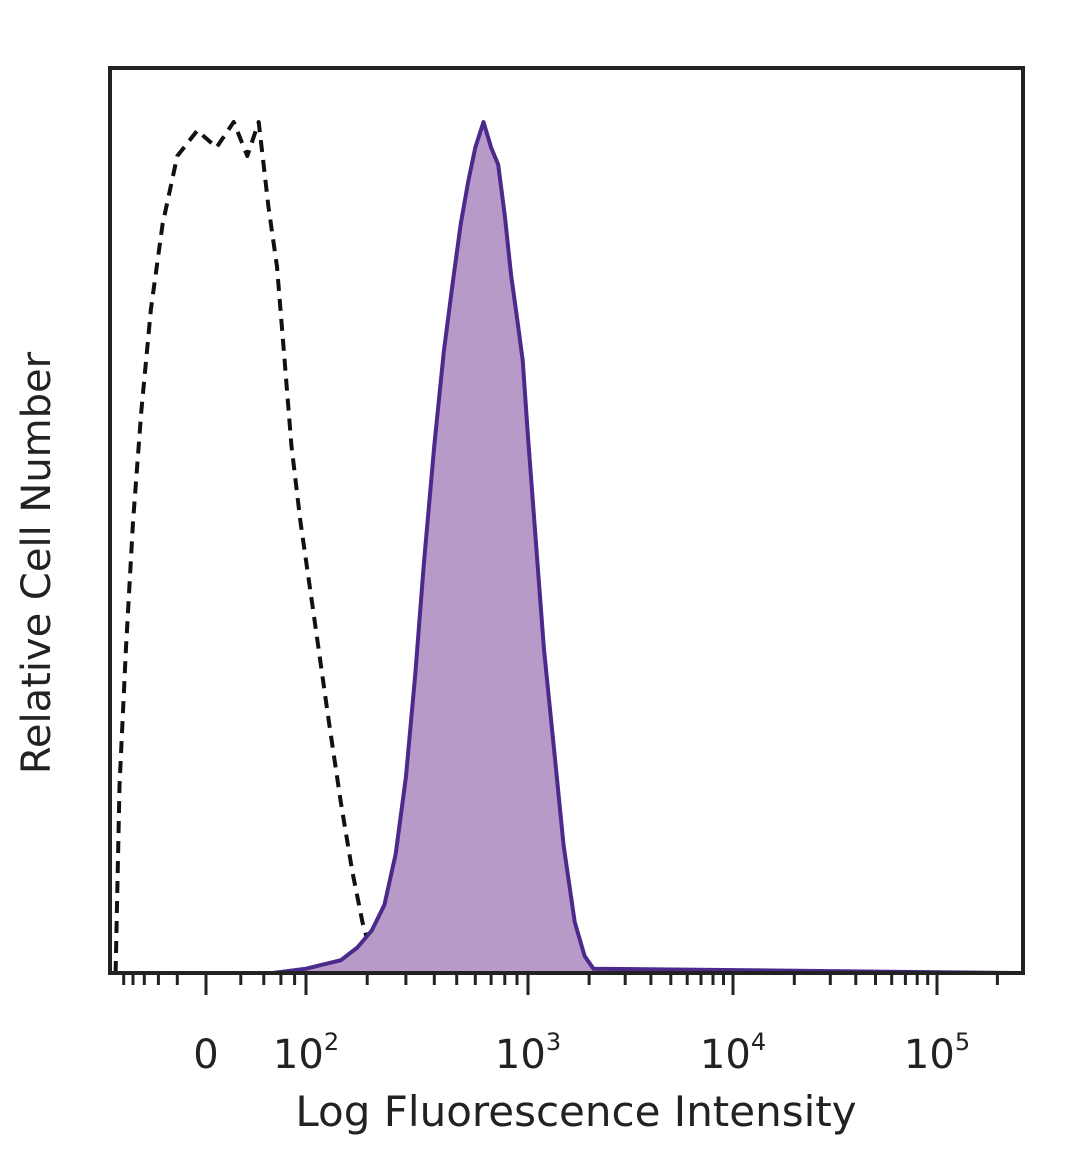 This screenshot has height=1169, width=1080. I want to click on x-tick-label-base: 0, so click(205, 1055).